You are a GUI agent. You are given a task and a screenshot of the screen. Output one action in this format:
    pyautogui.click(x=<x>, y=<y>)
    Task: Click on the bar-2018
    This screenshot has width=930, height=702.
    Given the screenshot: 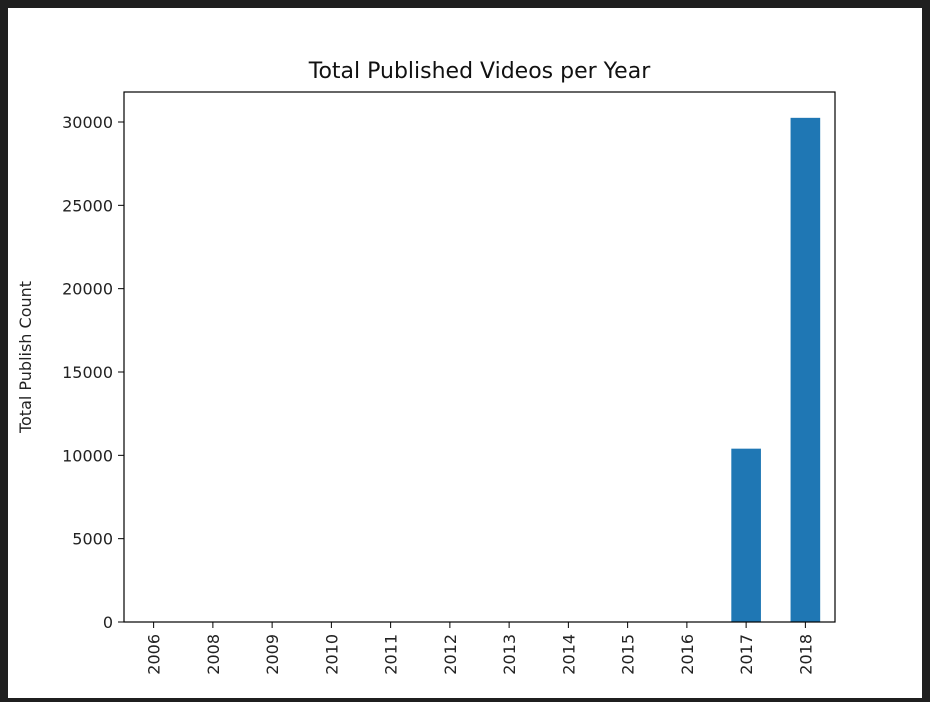 What is the action you would take?
    pyautogui.click(x=805, y=369)
    